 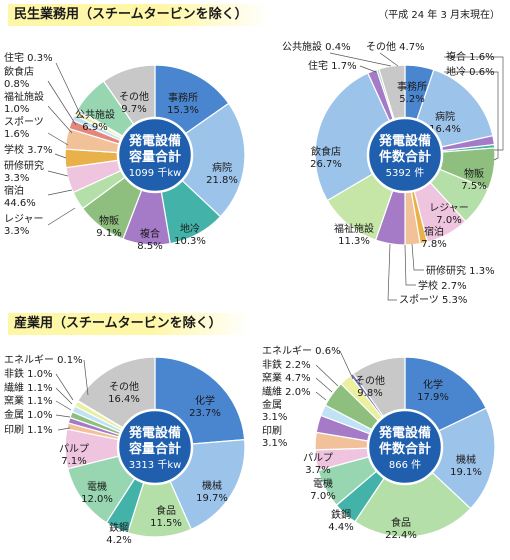 What do you see at coordinates (24, 225) in the screenshot?
I see `slice-label-commercial-capacity-5: レジャー 3.3%` at bounding box center [24, 225].